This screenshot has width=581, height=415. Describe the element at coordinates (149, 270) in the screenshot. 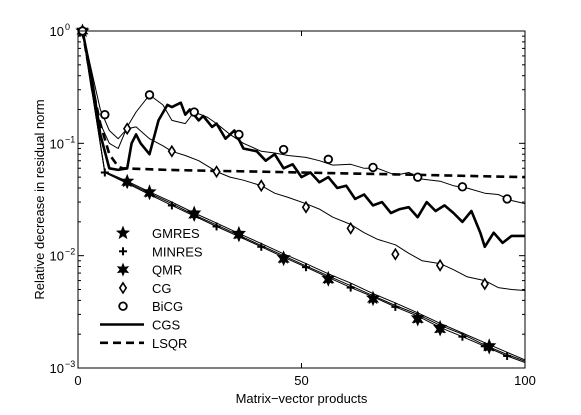

I see `legend-item-qmr: QMR` at that location.